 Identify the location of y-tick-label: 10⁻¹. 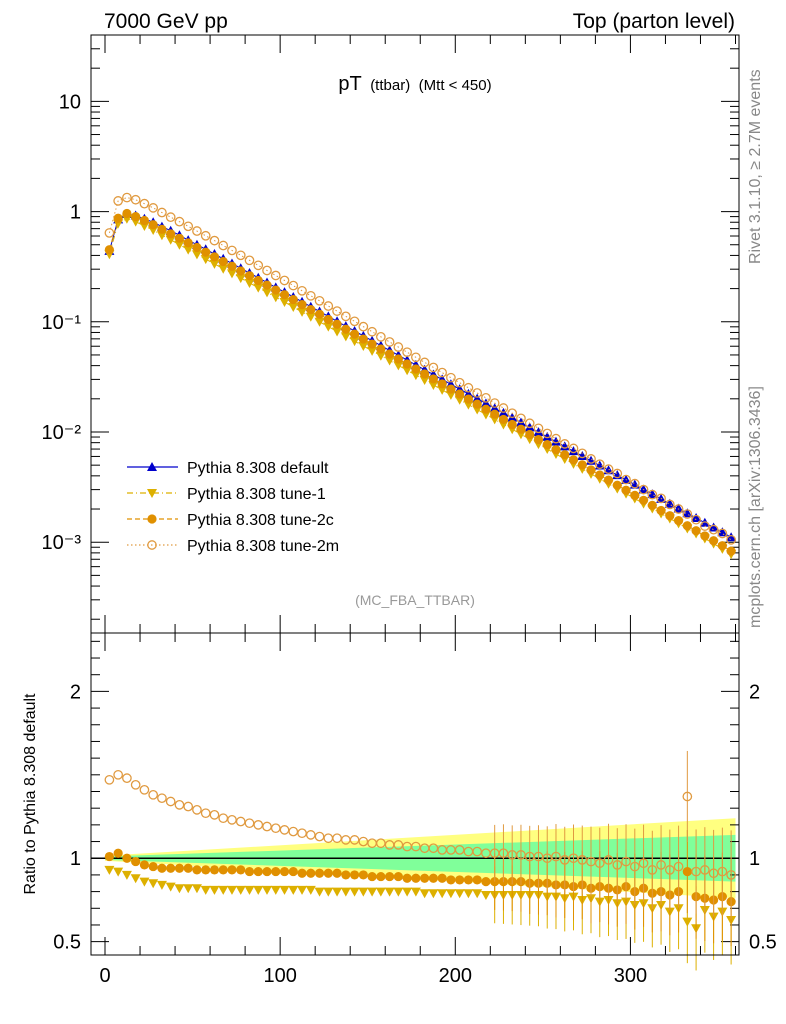
(62, 323).